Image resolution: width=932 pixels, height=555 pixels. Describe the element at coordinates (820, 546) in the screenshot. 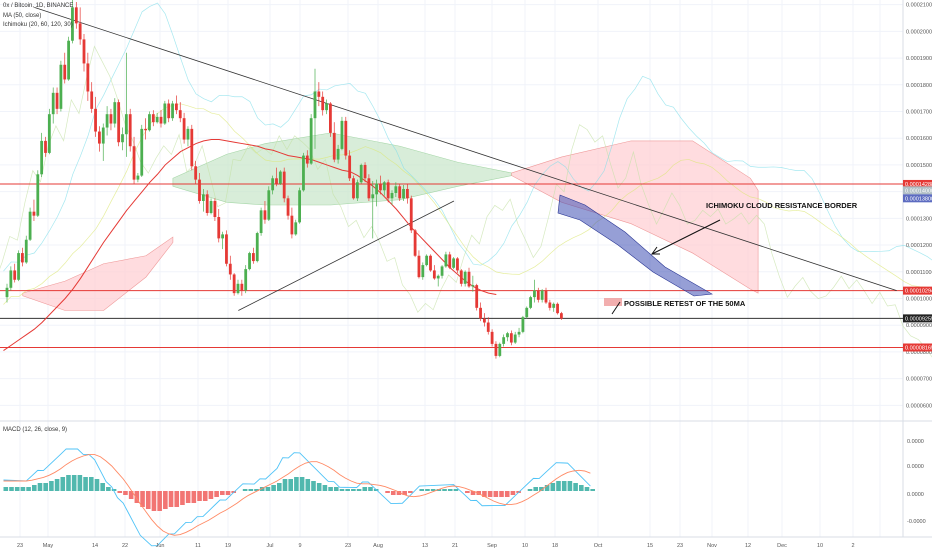

I see `time-tick-label: 10` at that location.